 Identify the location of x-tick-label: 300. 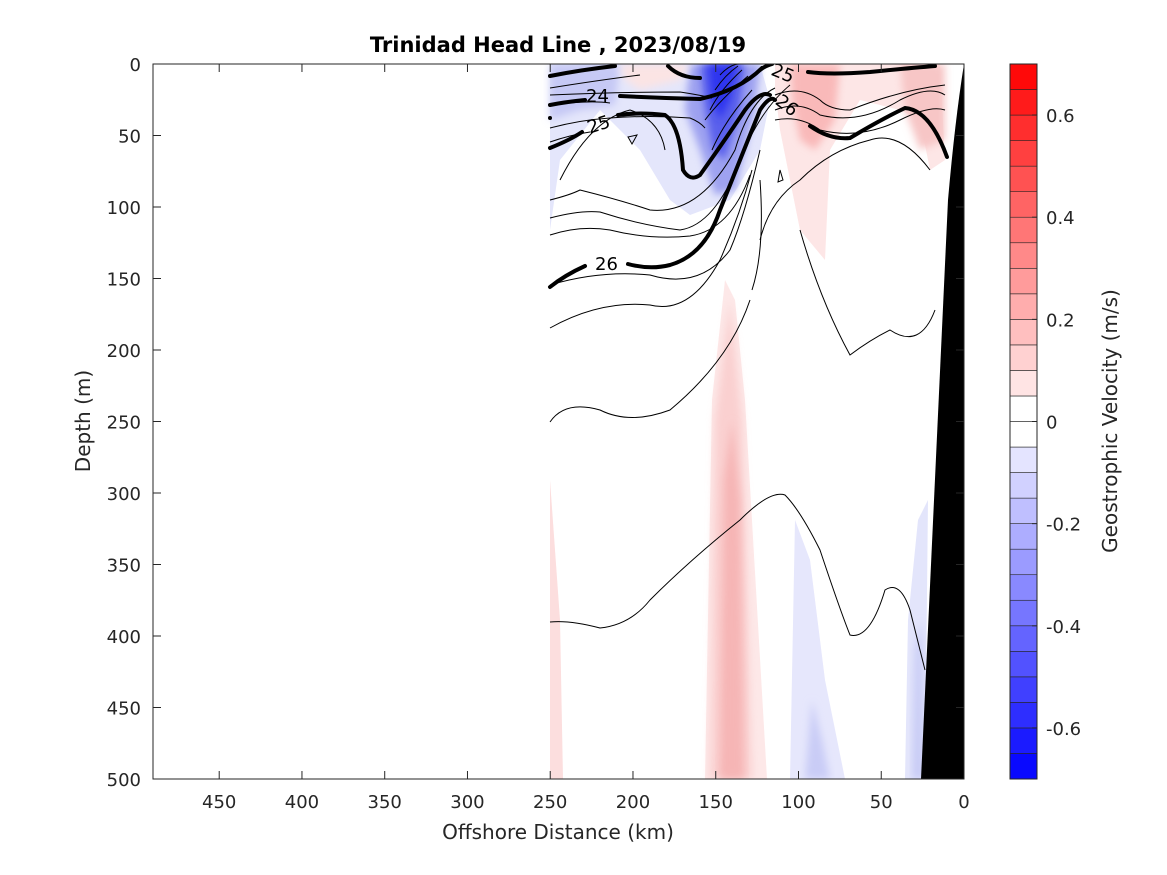
(467, 802).